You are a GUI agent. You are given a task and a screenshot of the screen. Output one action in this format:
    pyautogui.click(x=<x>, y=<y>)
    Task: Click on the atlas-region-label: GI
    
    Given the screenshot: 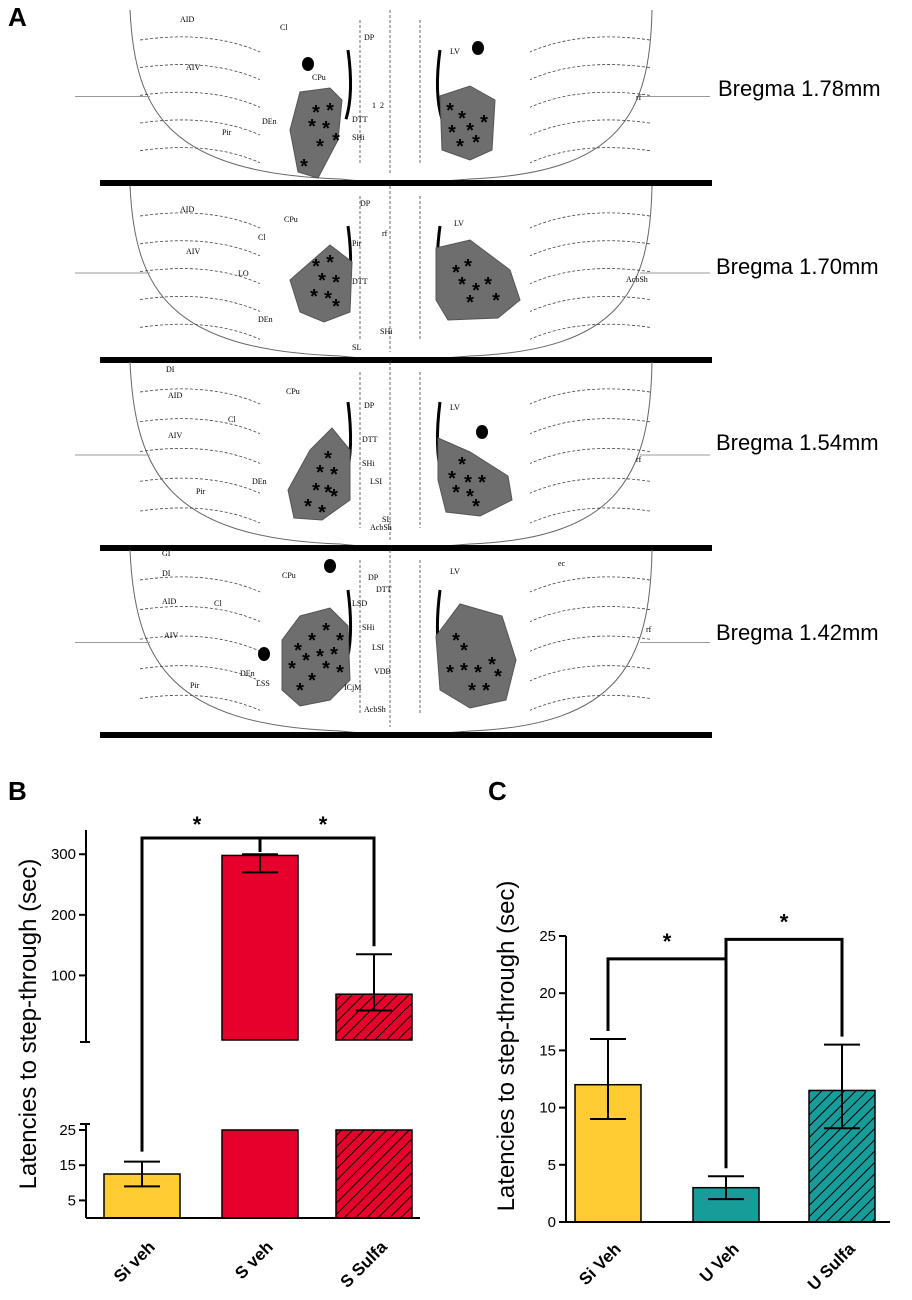 What is the action you would take?
    pyautogui.click(x=166, y=553)
    